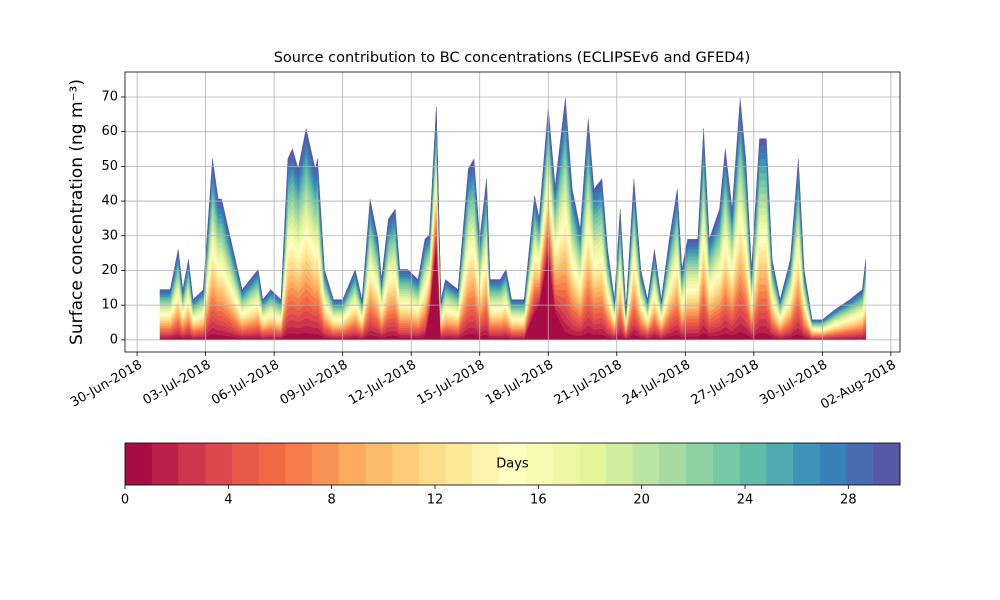 This screenshot has height=600, width=1000. Describe the element at coordinates (106, 384) in the screenshot. I see `x-tick-label: 30-Jun-2018` at that location.